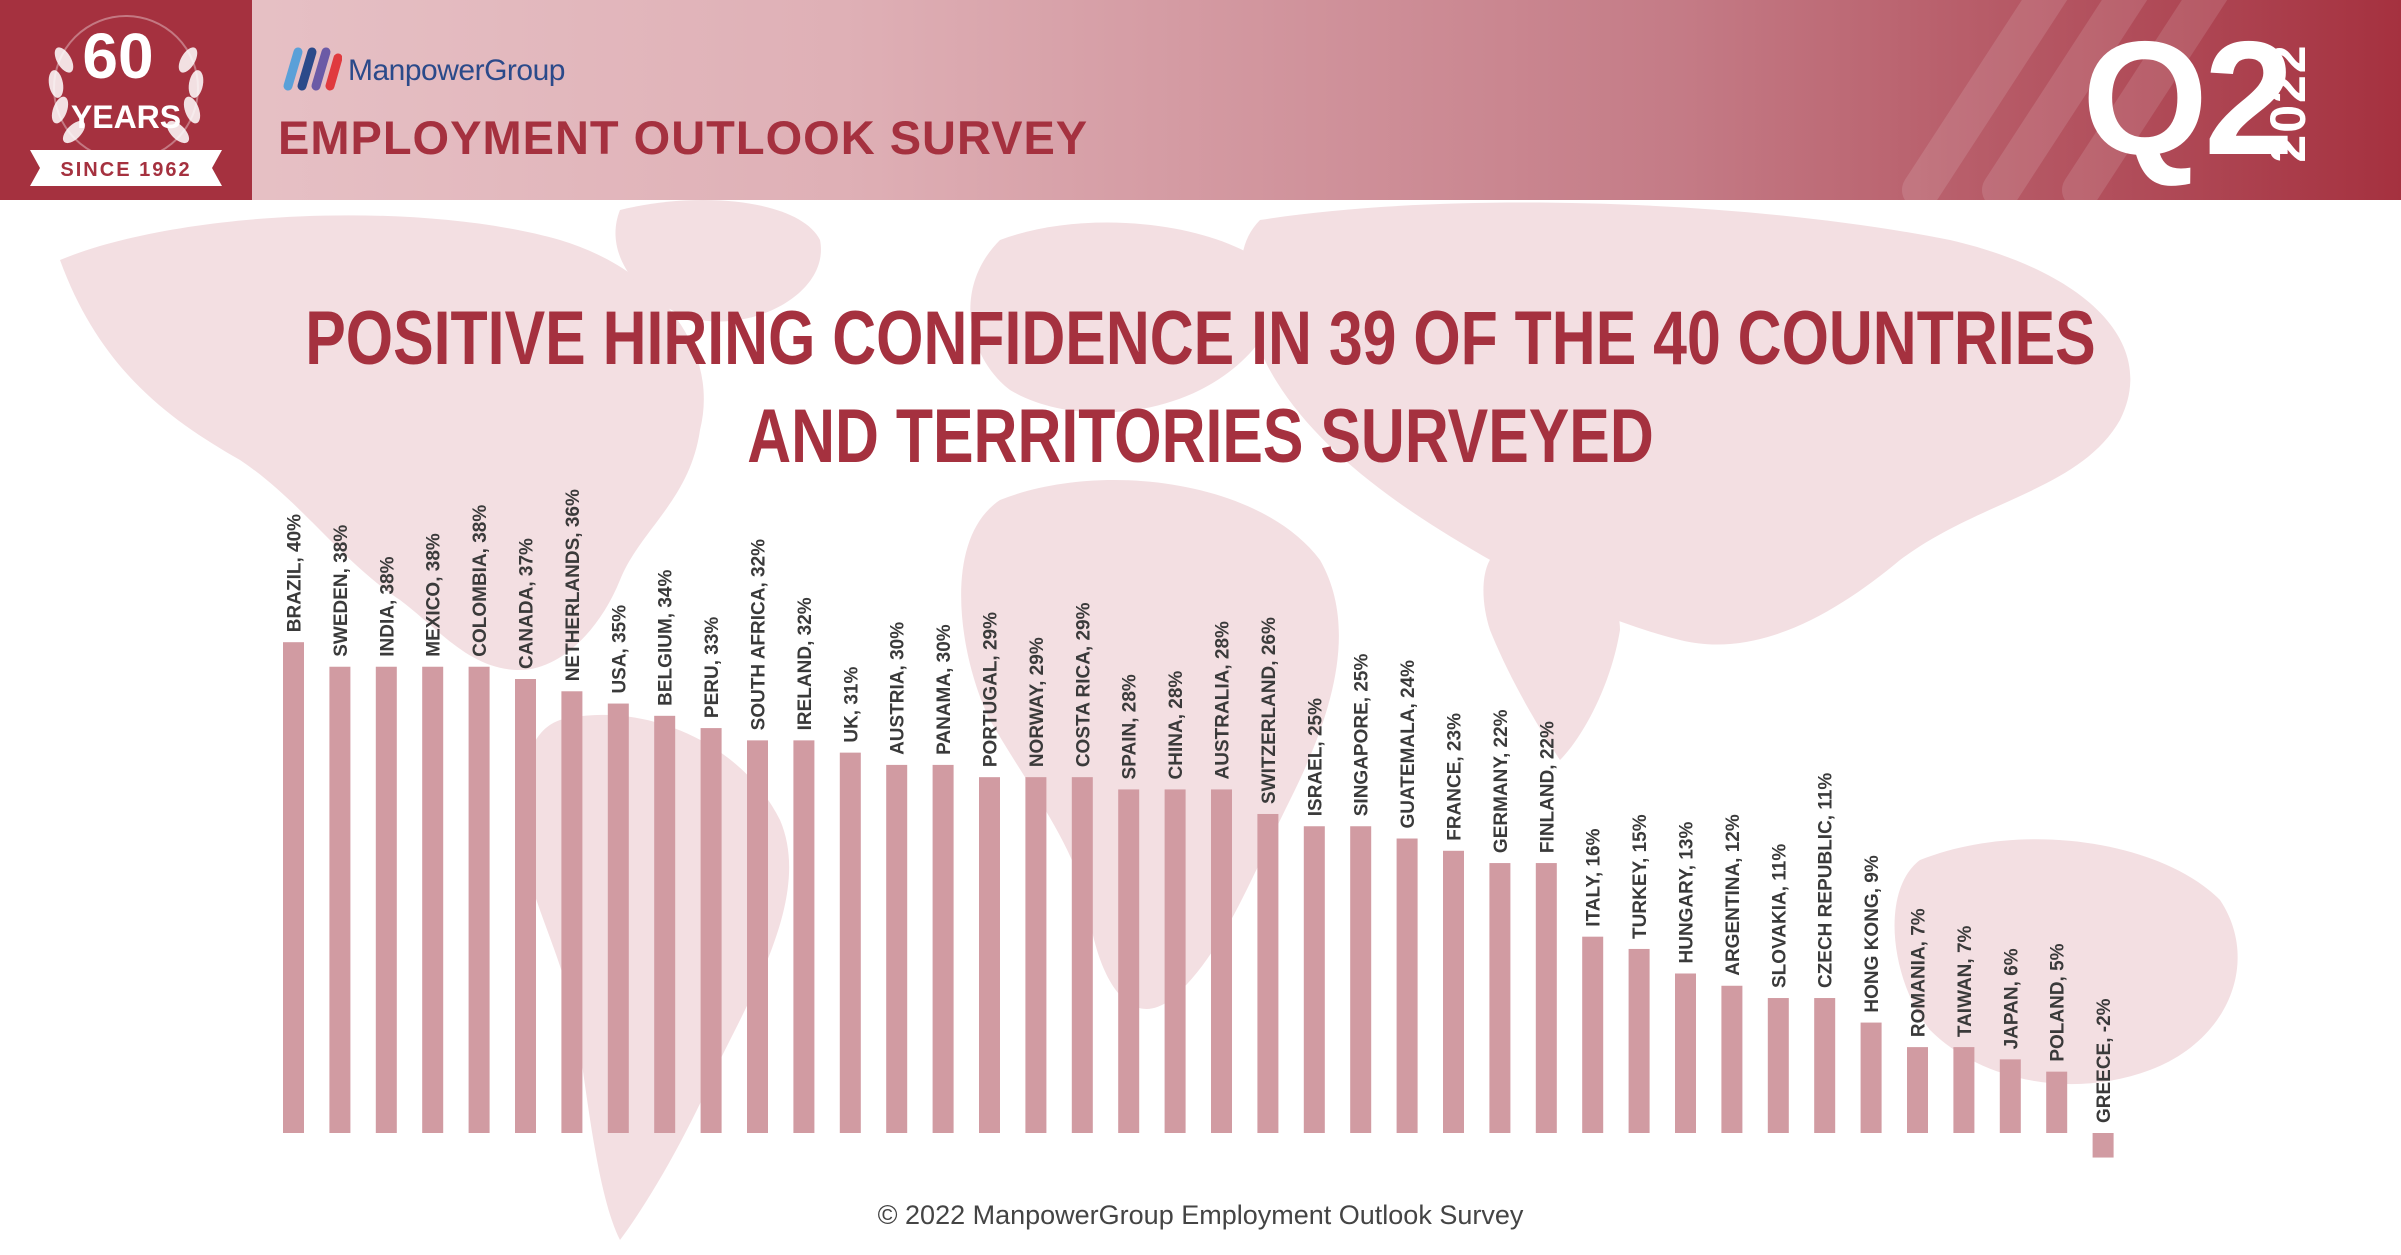 The height and width of the screenshot is (1255, 2401). Describe the element at coordinates (1685, 1053) in the screenshot. I see `bar-hungary` at that location.